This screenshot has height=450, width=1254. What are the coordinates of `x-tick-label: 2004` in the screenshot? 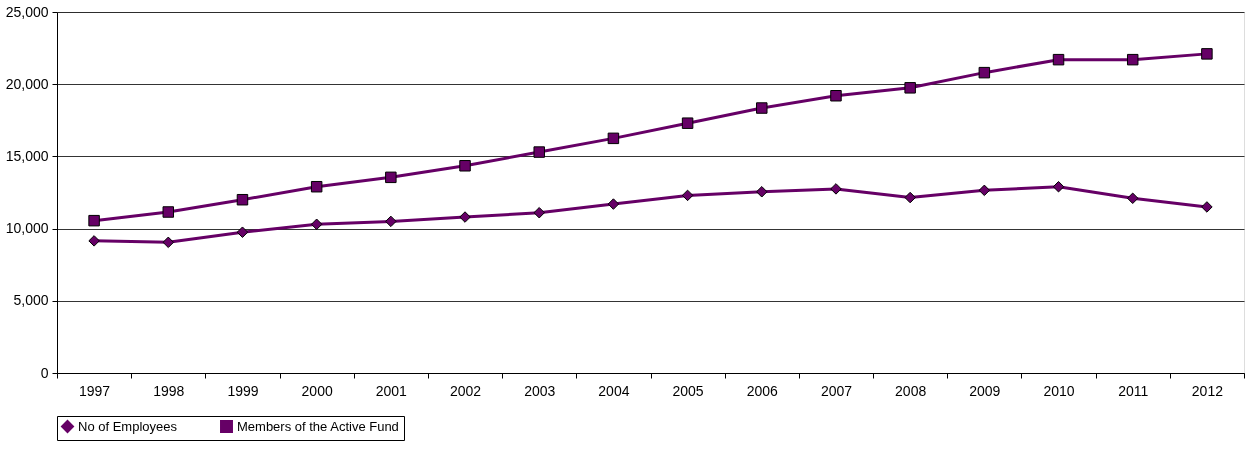 It's located at (614, 390).